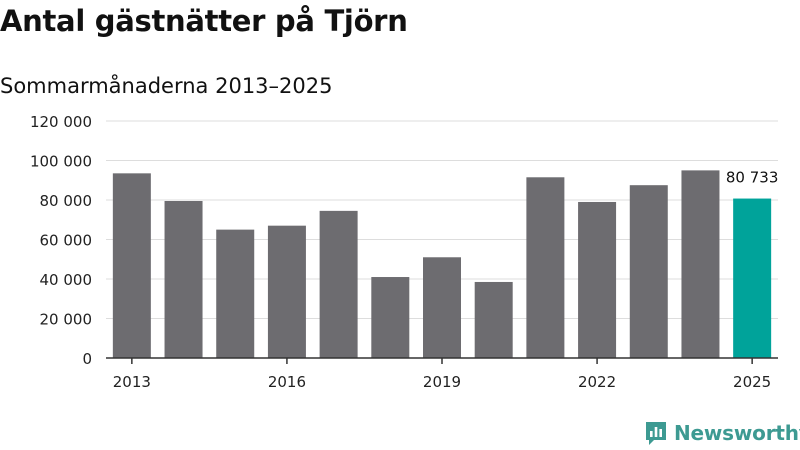  What do you see at coordinates (752, 278) in the screenshot?
I see `bar-2025` at bounding box center [752, 278].